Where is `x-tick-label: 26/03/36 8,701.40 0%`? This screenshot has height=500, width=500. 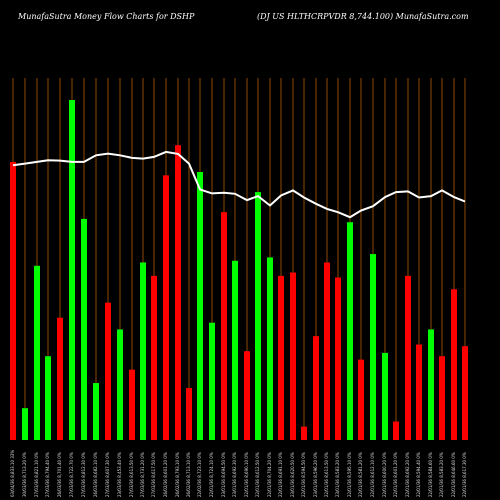 x-tick-label: 26/03/36 8,701.40 0% is located at coordinates (59, 474).